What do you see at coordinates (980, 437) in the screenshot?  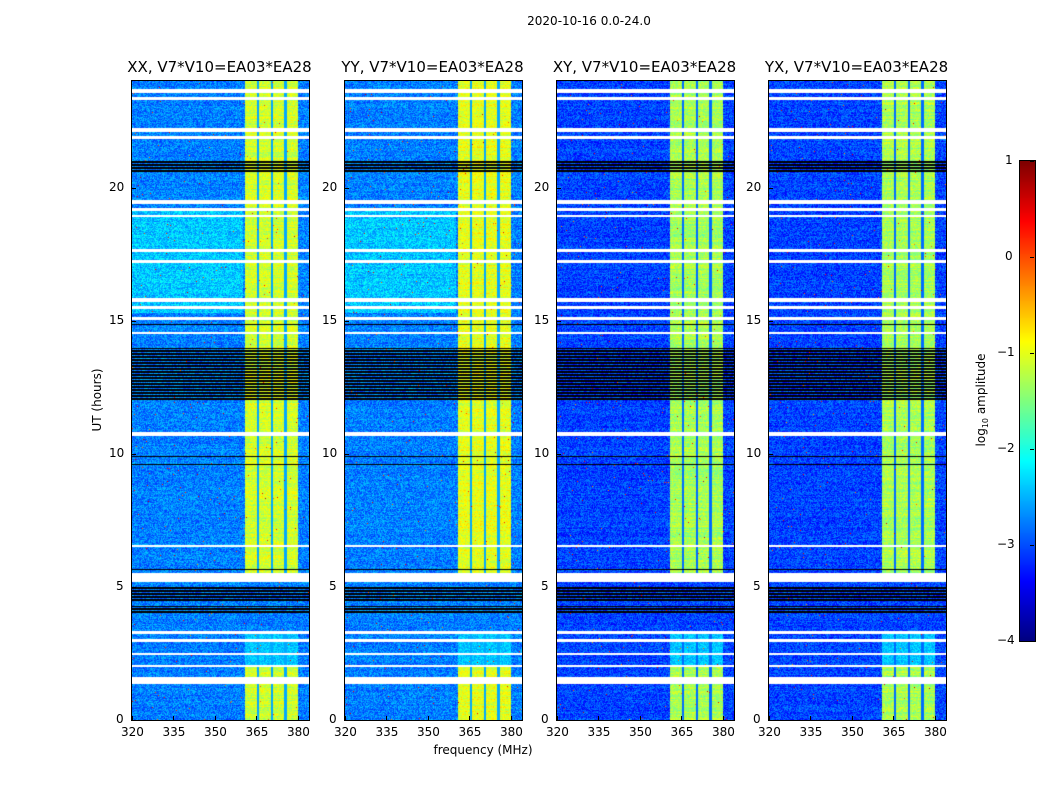 I see `colorbar-label-prefix: log` at bounding box center [980, 437].